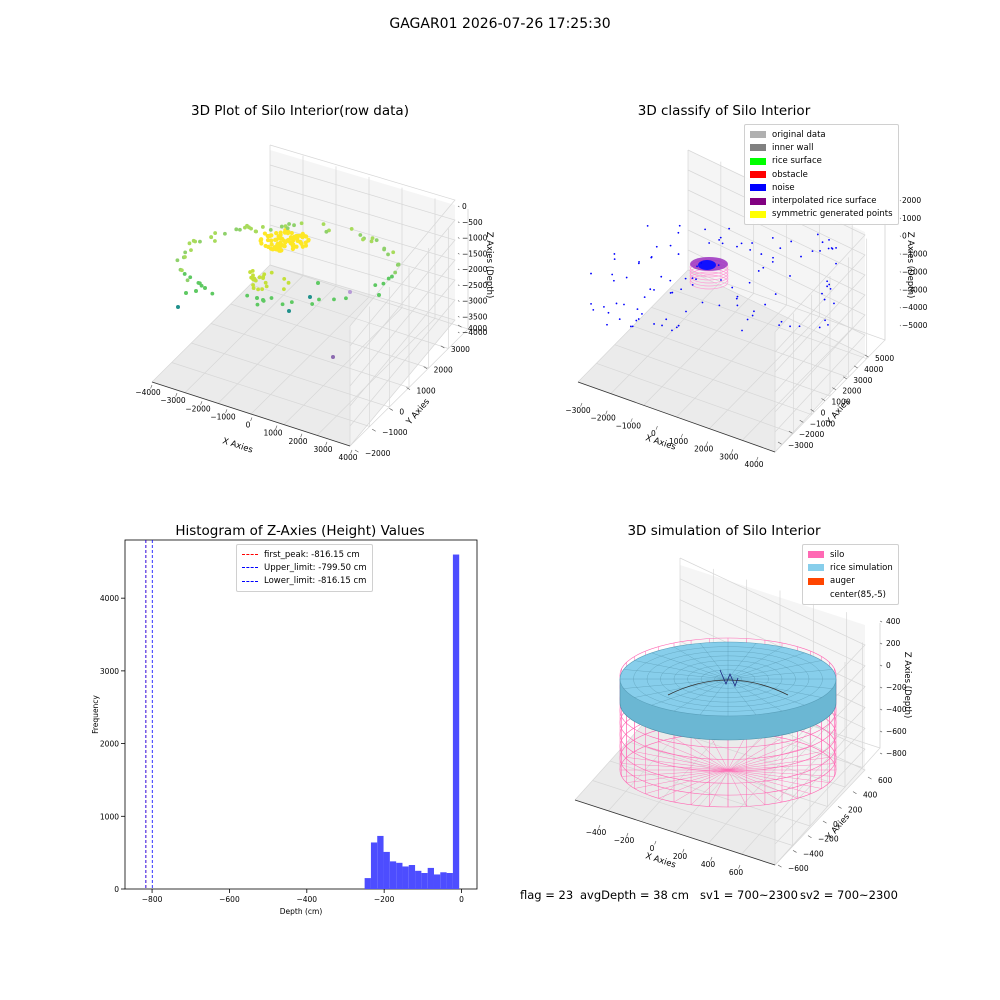 This screenshot has height=1000, width=1000. What do you see at coordinates (475, 316) in the screenshot?
I see `z-tick-label: −3500` at bounding box center [475, 316].